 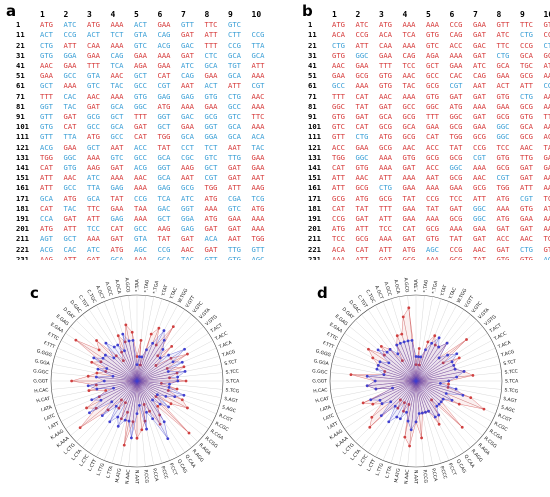 I want to click on row-number: 211, so click(x=22, y=239).